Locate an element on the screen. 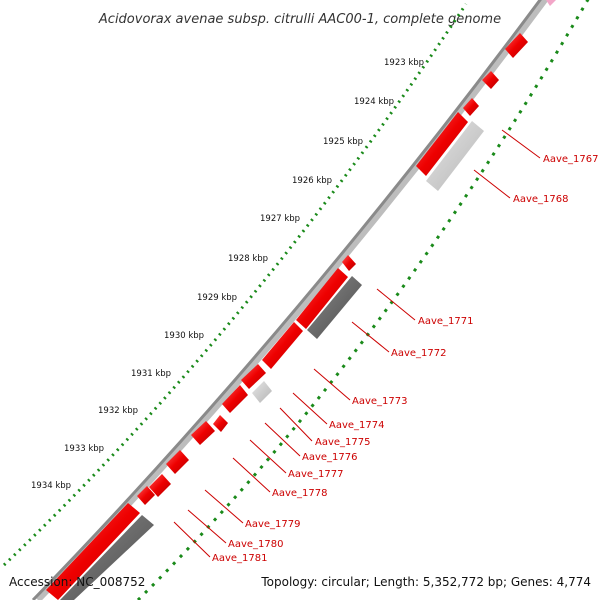 This screenshot has width=600, height=600. gene-label-aave-1778: Aave_1778 is located at coordinates (300, 493).